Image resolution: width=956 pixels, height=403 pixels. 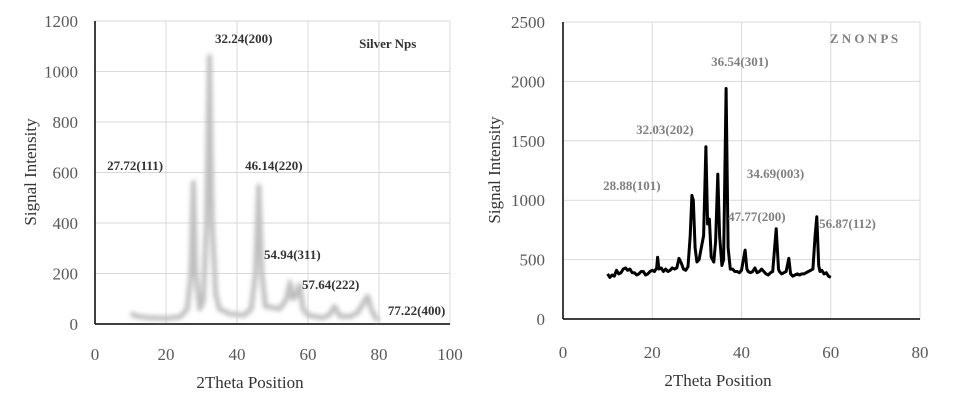 I want to click on peak-annotation: 32.24(200), so click(x=243, y=38).